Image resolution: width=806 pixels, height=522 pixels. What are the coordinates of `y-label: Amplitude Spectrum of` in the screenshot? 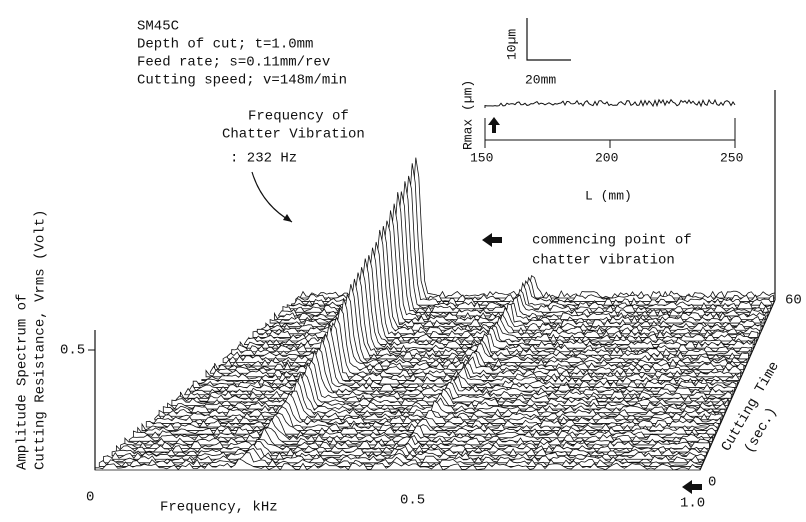 It's located at (23, 382).